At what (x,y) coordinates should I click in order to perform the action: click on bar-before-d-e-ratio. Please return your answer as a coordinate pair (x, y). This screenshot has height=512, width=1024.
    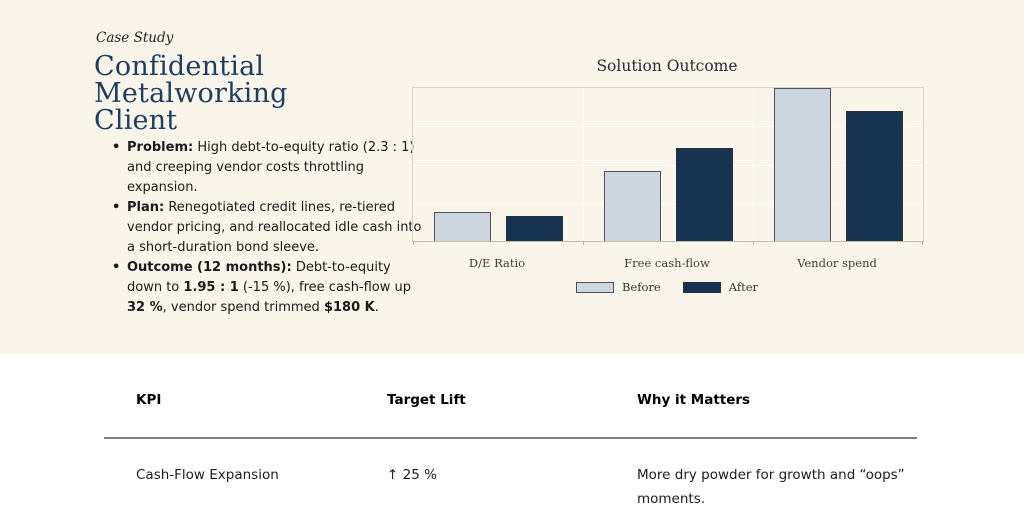
    Looking at the image, I should click on (462, 226).